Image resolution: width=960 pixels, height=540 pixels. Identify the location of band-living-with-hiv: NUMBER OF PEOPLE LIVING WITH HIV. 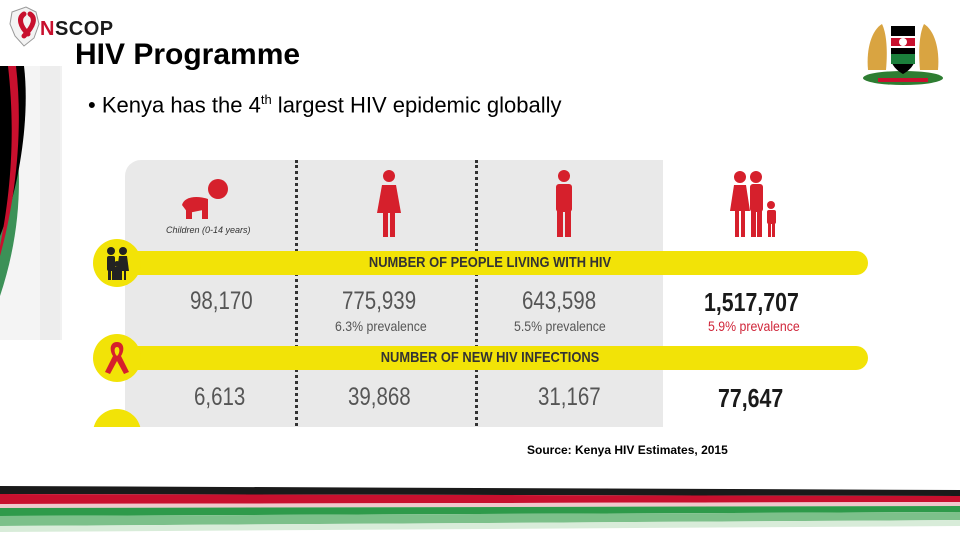
(490, 263).